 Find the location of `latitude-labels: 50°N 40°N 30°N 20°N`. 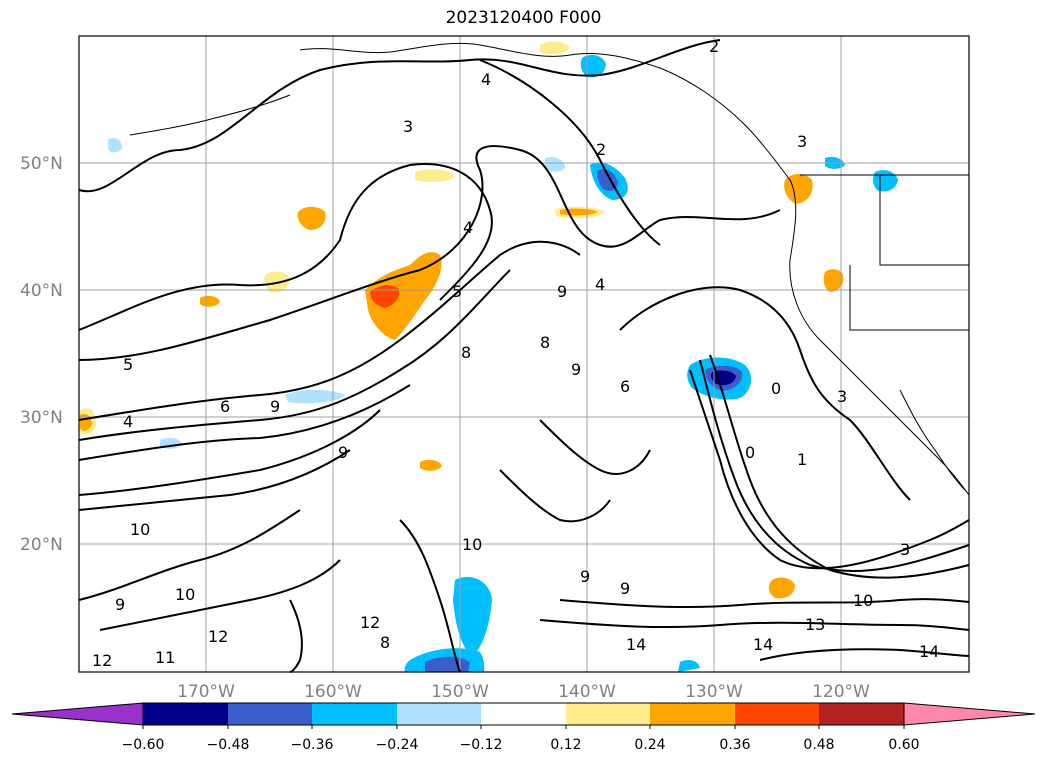

latitude-labels: 50°N 40°N 30°N 20°N is located at coordinates (41, 354).